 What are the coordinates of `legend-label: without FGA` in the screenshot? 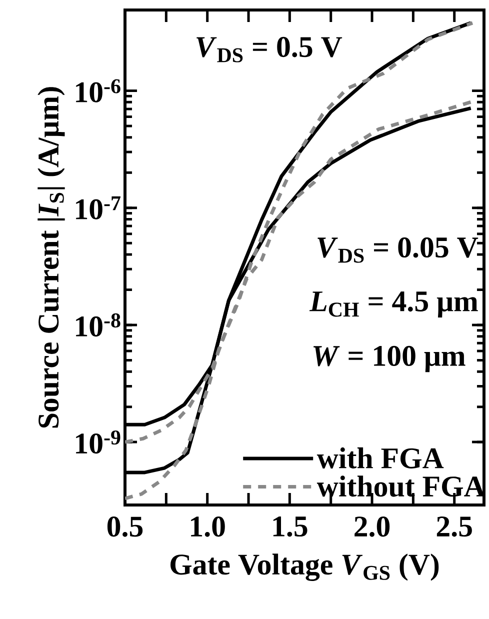 It's located at (401, 486).